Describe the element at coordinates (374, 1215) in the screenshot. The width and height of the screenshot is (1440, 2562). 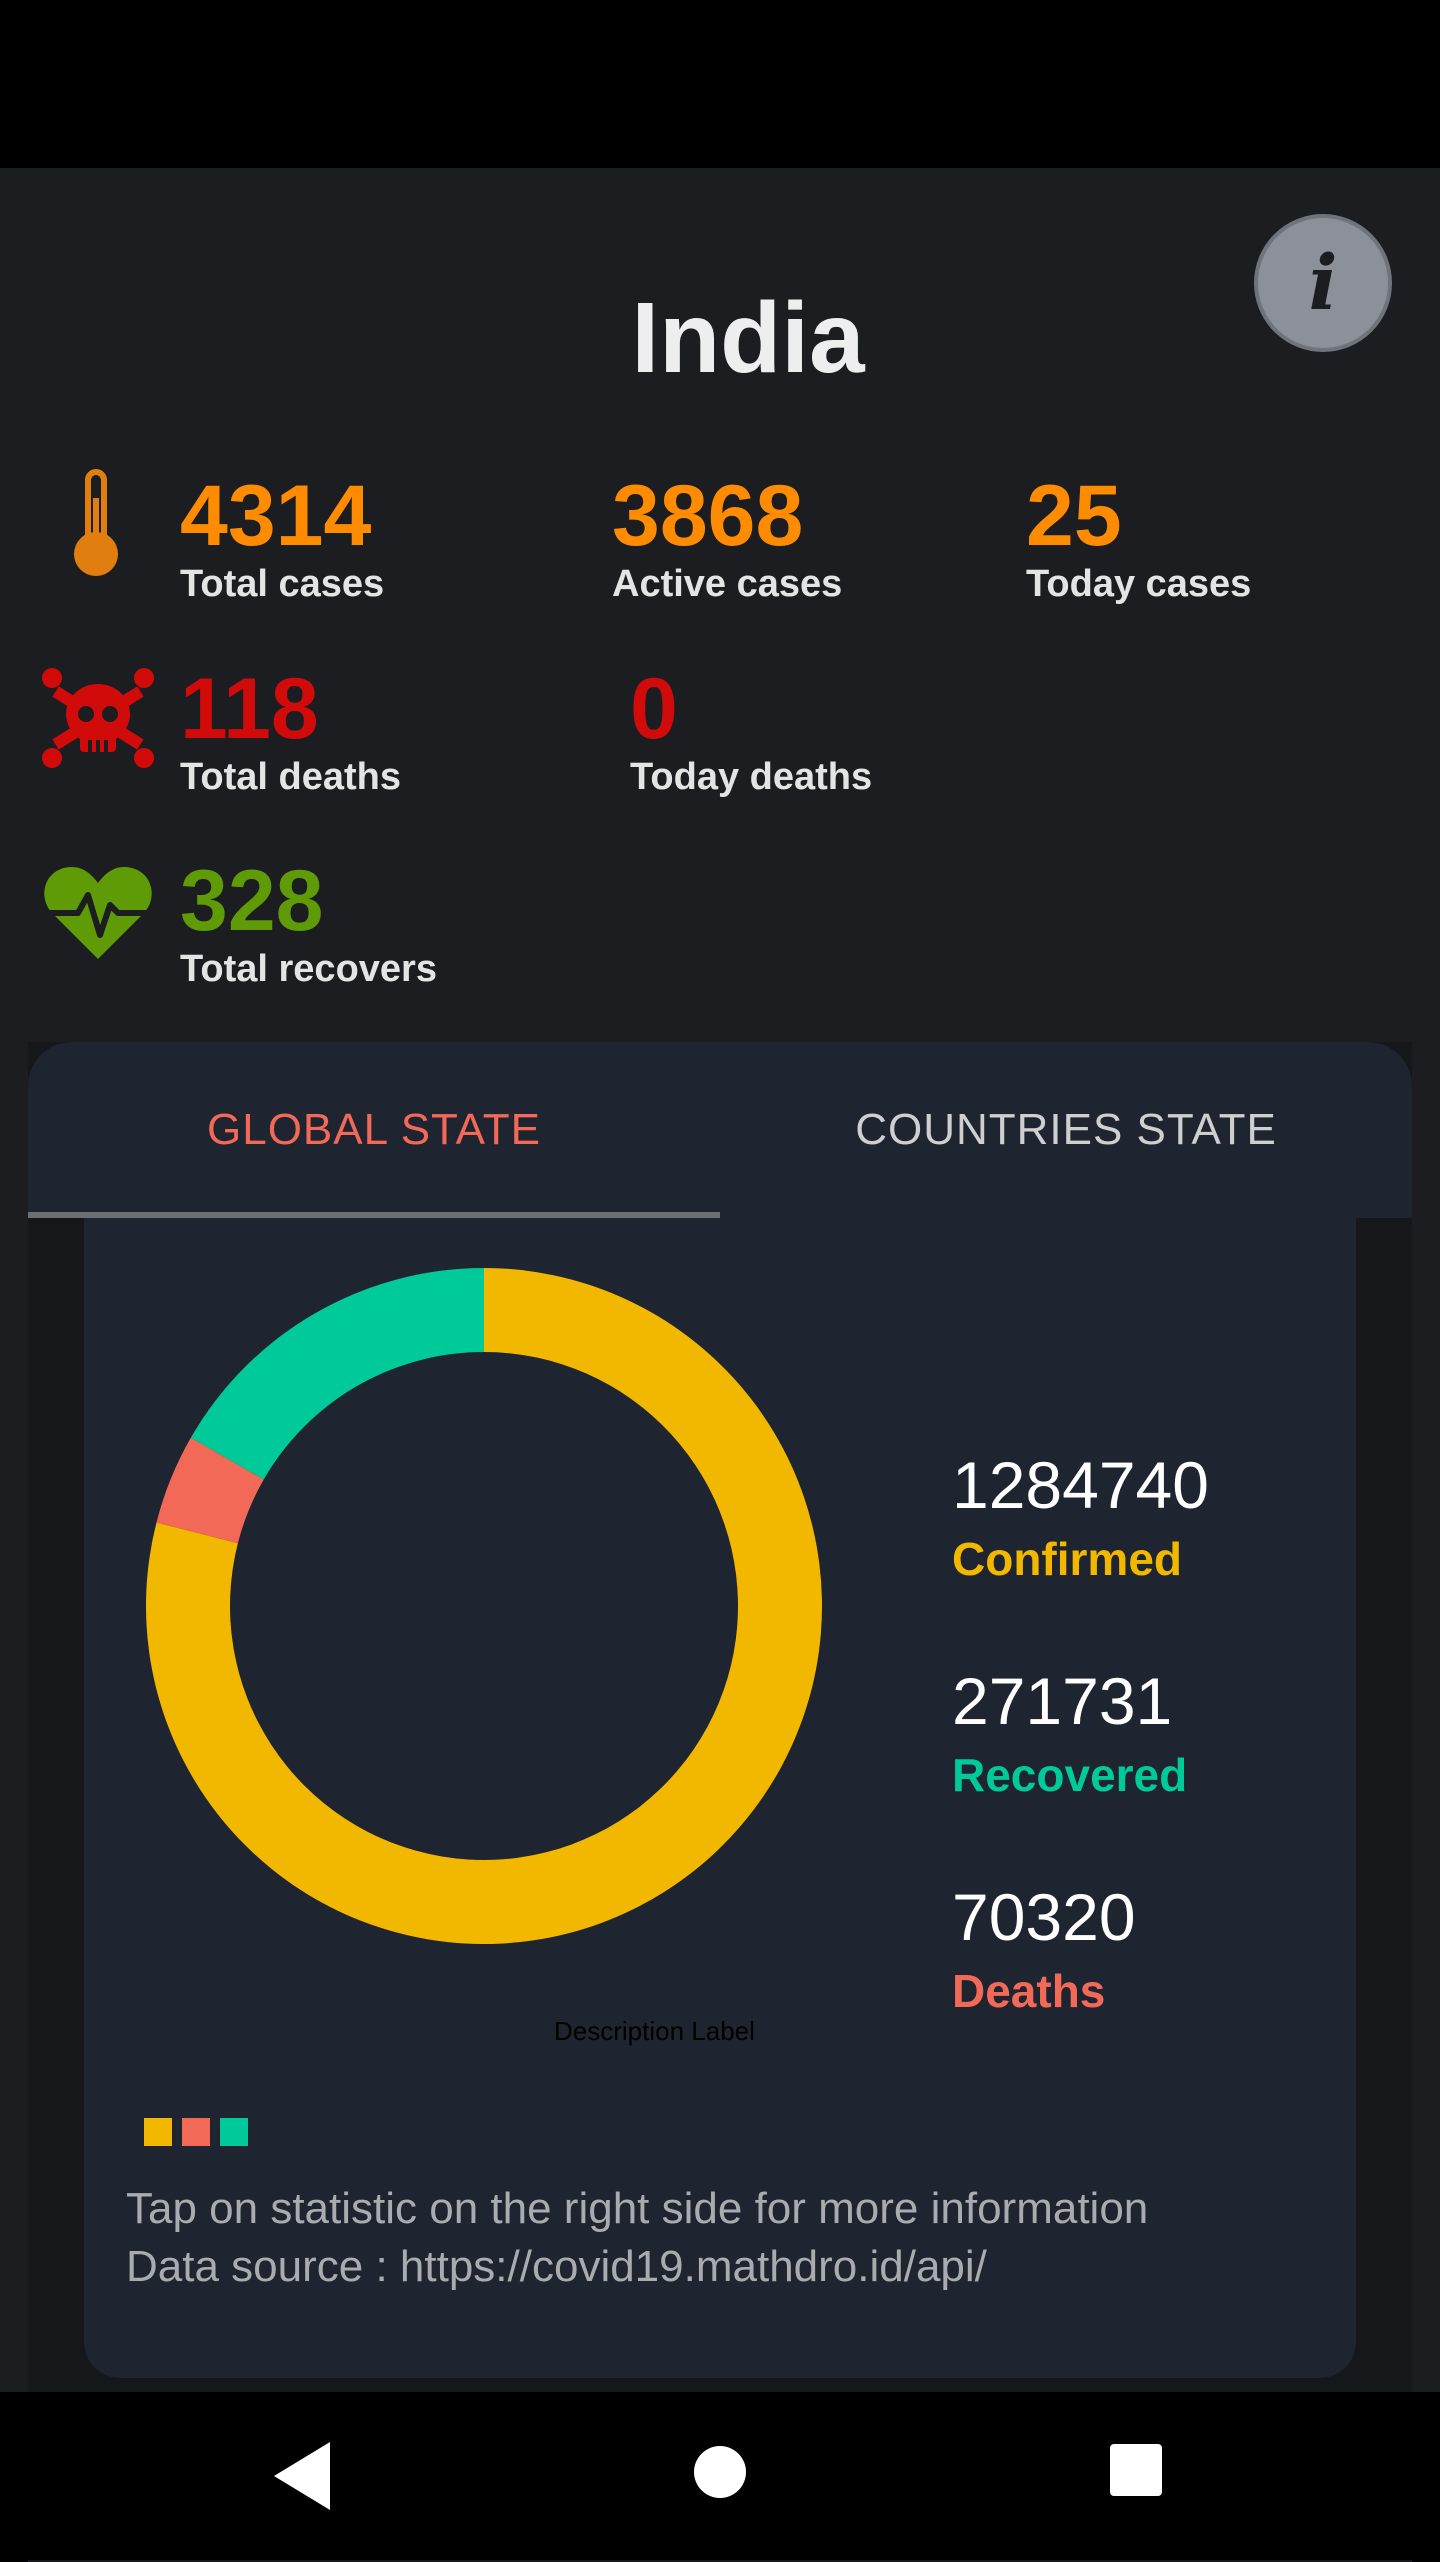
I see `tab-indicator` at that location.